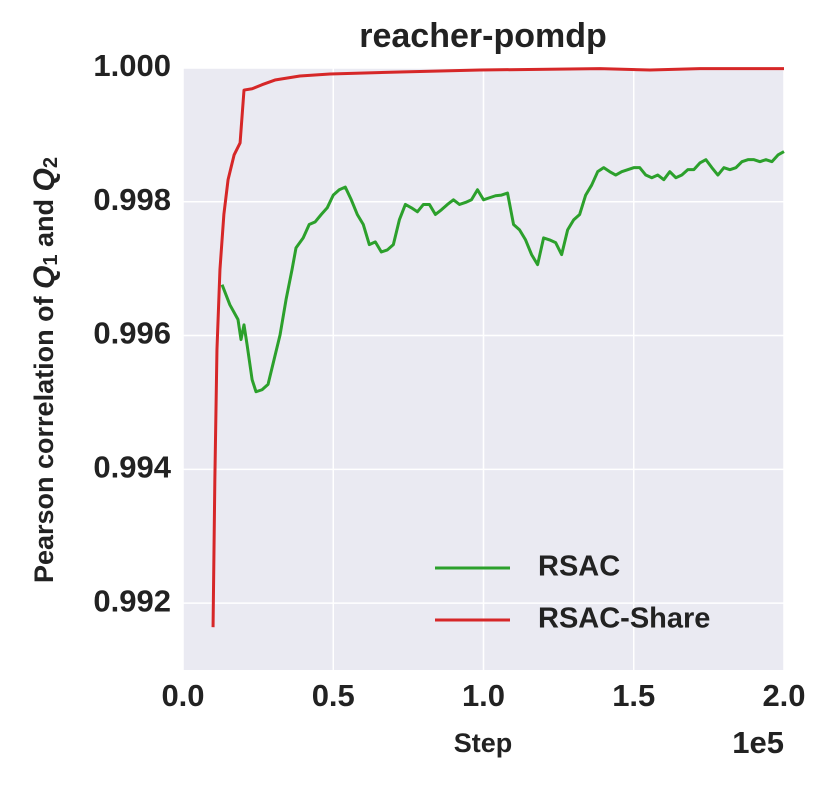 The height and width of the screenshot is (785, 833). I want to click on legend-label: RSAC, so click(579, 567).